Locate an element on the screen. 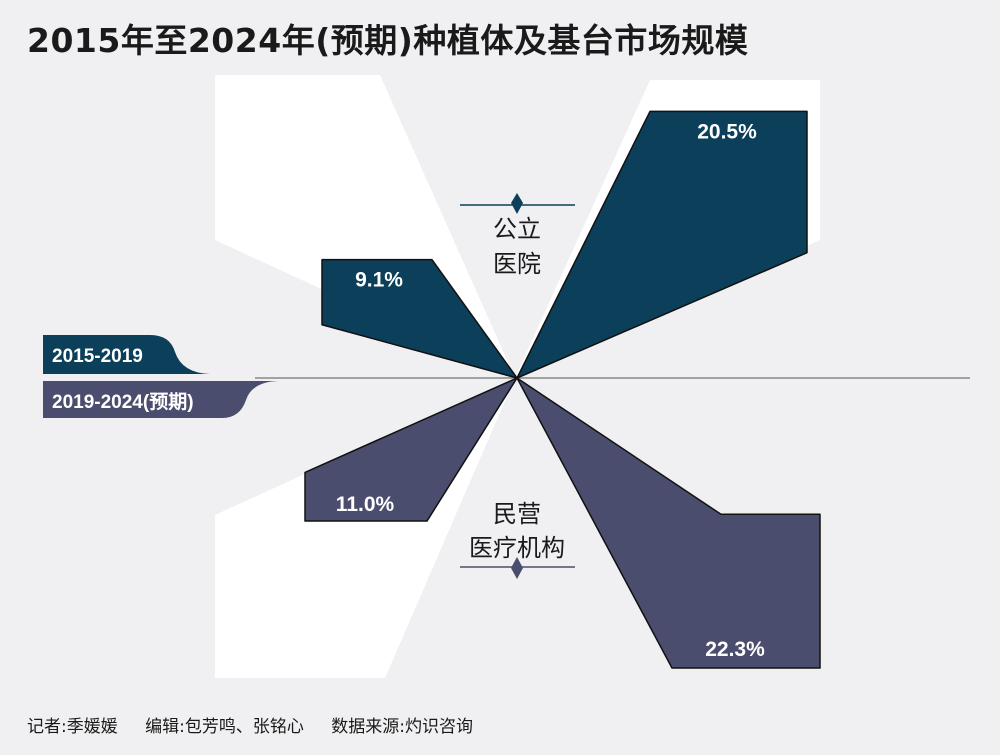  category-label-public-line2: 医院 is located at coordinates (517, 264).